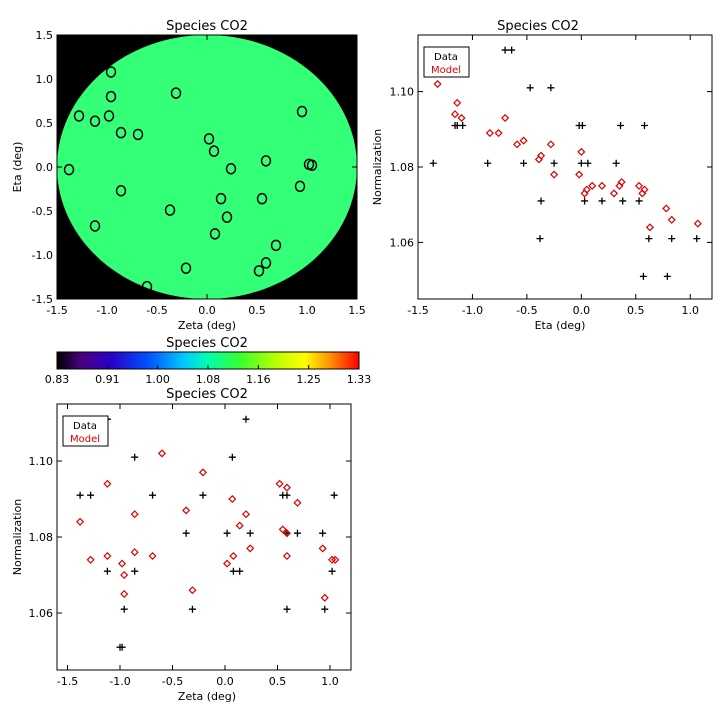 This screenshot has width=720, height=724. What do you see at coordinates (42, 211) in the screenshot?
I see `map-y-tick-label: -0.5` at bounding box center [42, 211].